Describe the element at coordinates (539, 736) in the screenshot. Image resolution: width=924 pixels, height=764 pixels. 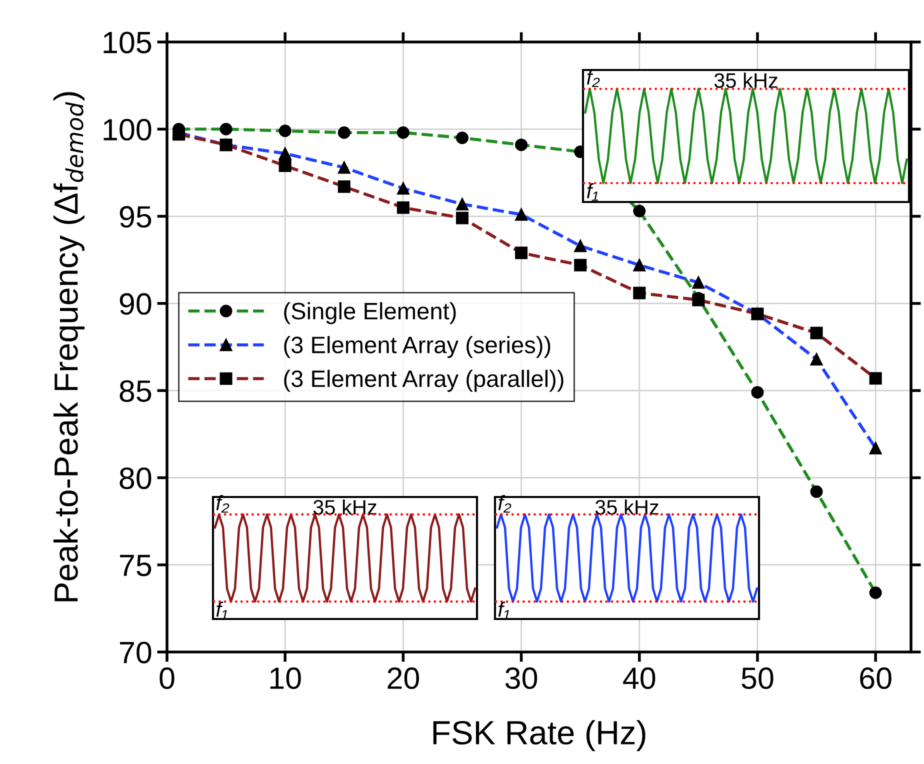
I see `x-axis-title: FSK Rate (Hz)` at that location.